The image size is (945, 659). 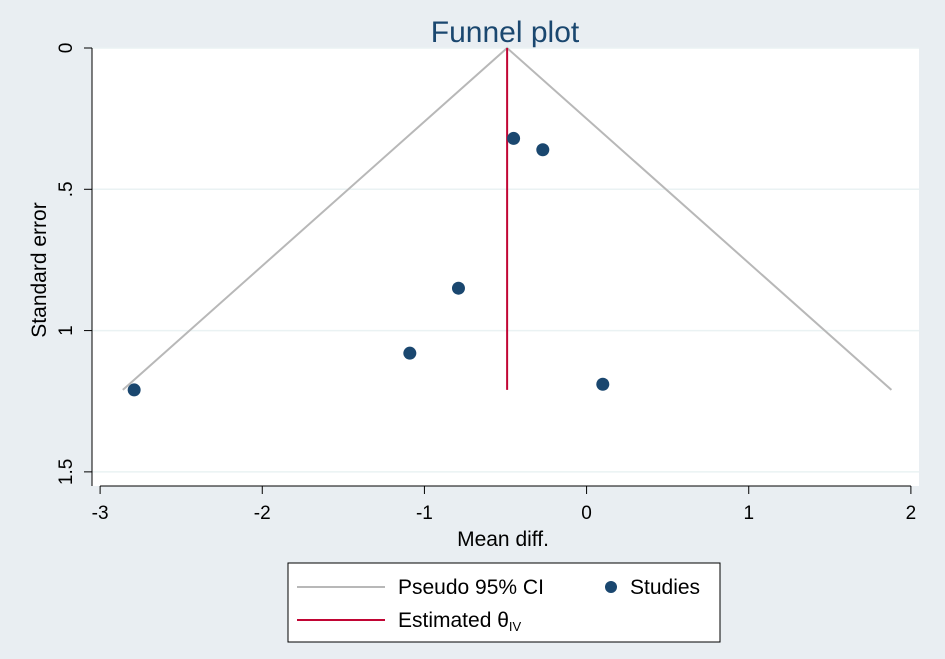 What do you see at coordinates (505, 32) in the screenshot?
I see `chart-title: Funnel plot` at bounding box center [505, 32].